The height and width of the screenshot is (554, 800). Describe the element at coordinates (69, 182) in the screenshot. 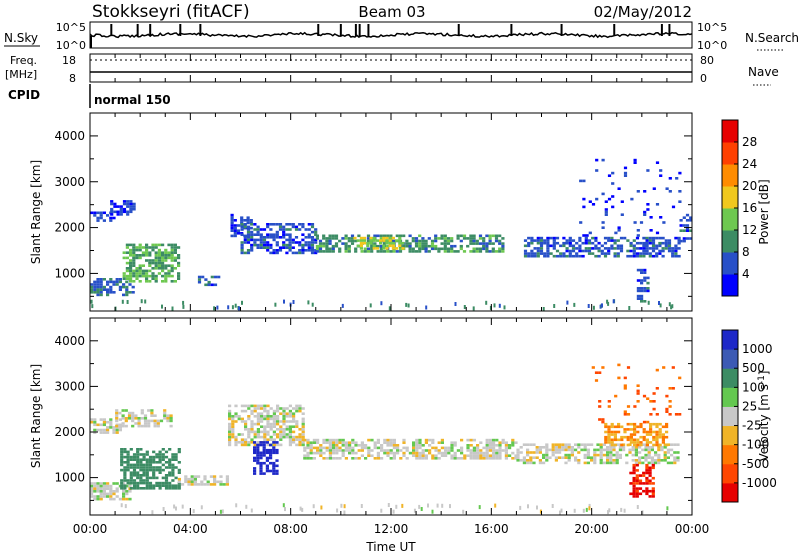

I see `y-tick-label: 3000` at that location.